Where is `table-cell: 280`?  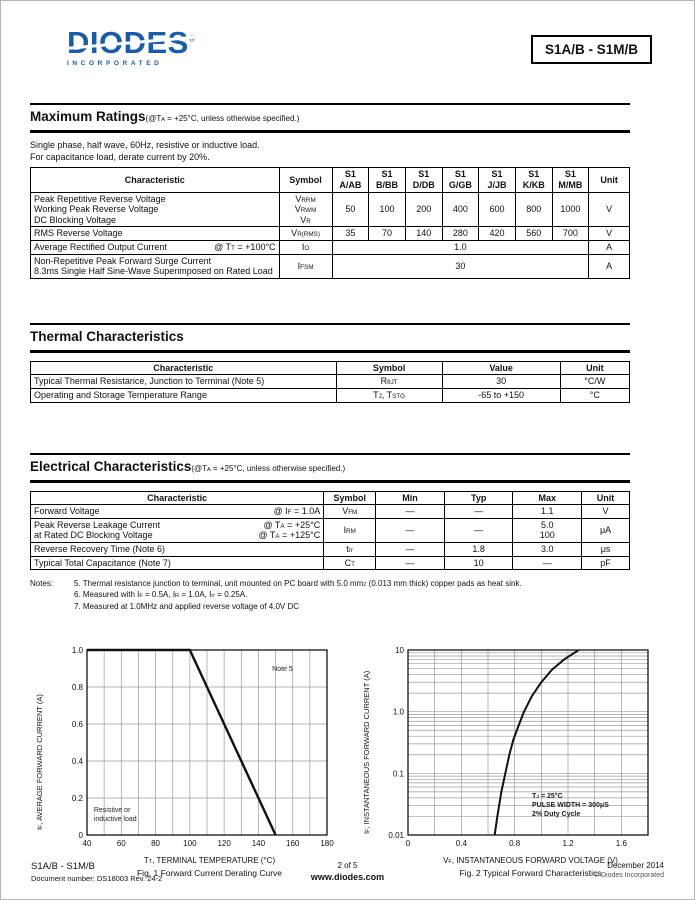
table-cell: 280 is located at coordinates (460, 233).